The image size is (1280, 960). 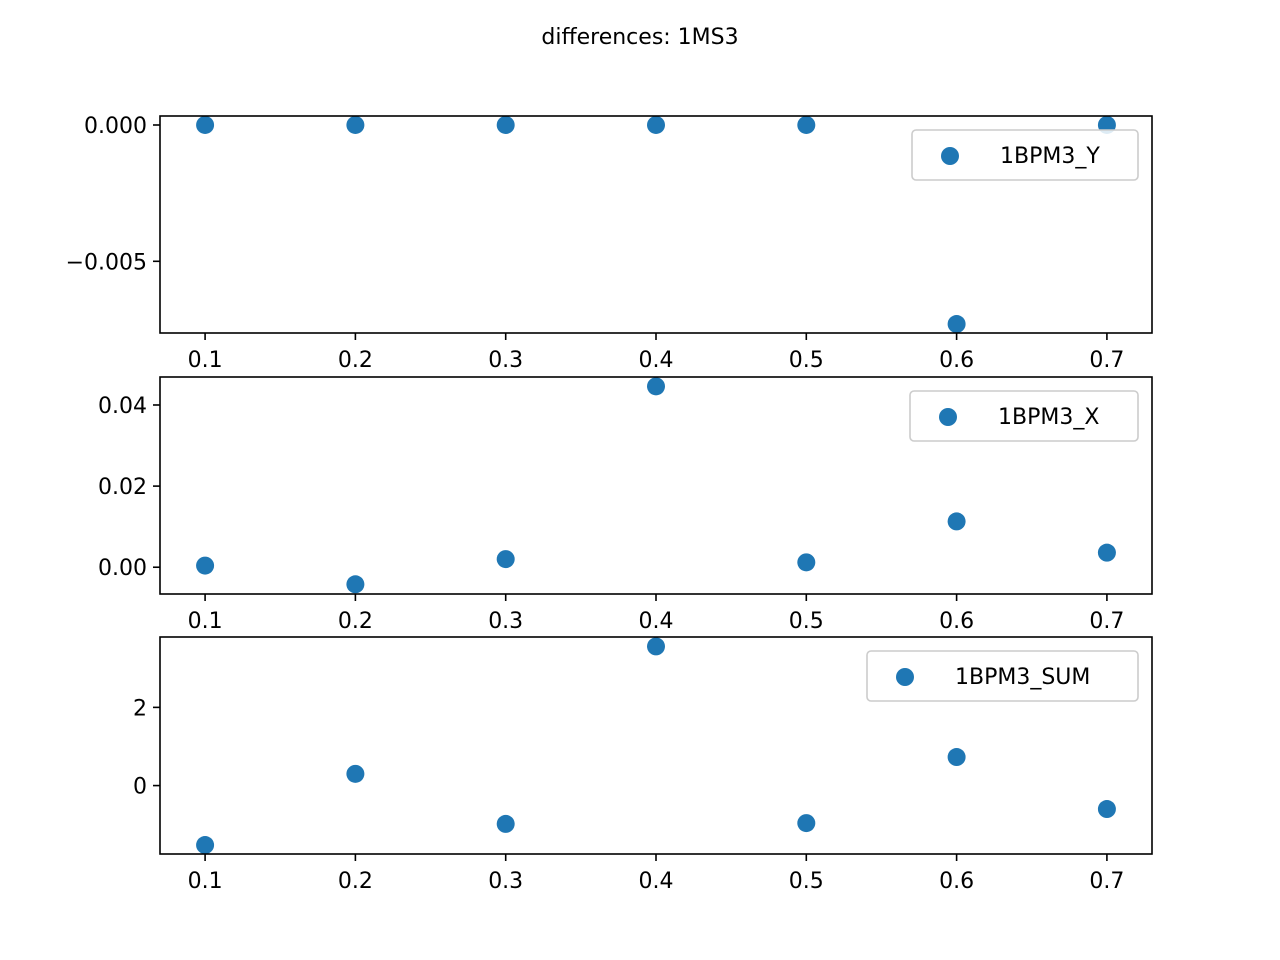 I want to click on y-tick-label: −0.005, so click(x=106, y=262).